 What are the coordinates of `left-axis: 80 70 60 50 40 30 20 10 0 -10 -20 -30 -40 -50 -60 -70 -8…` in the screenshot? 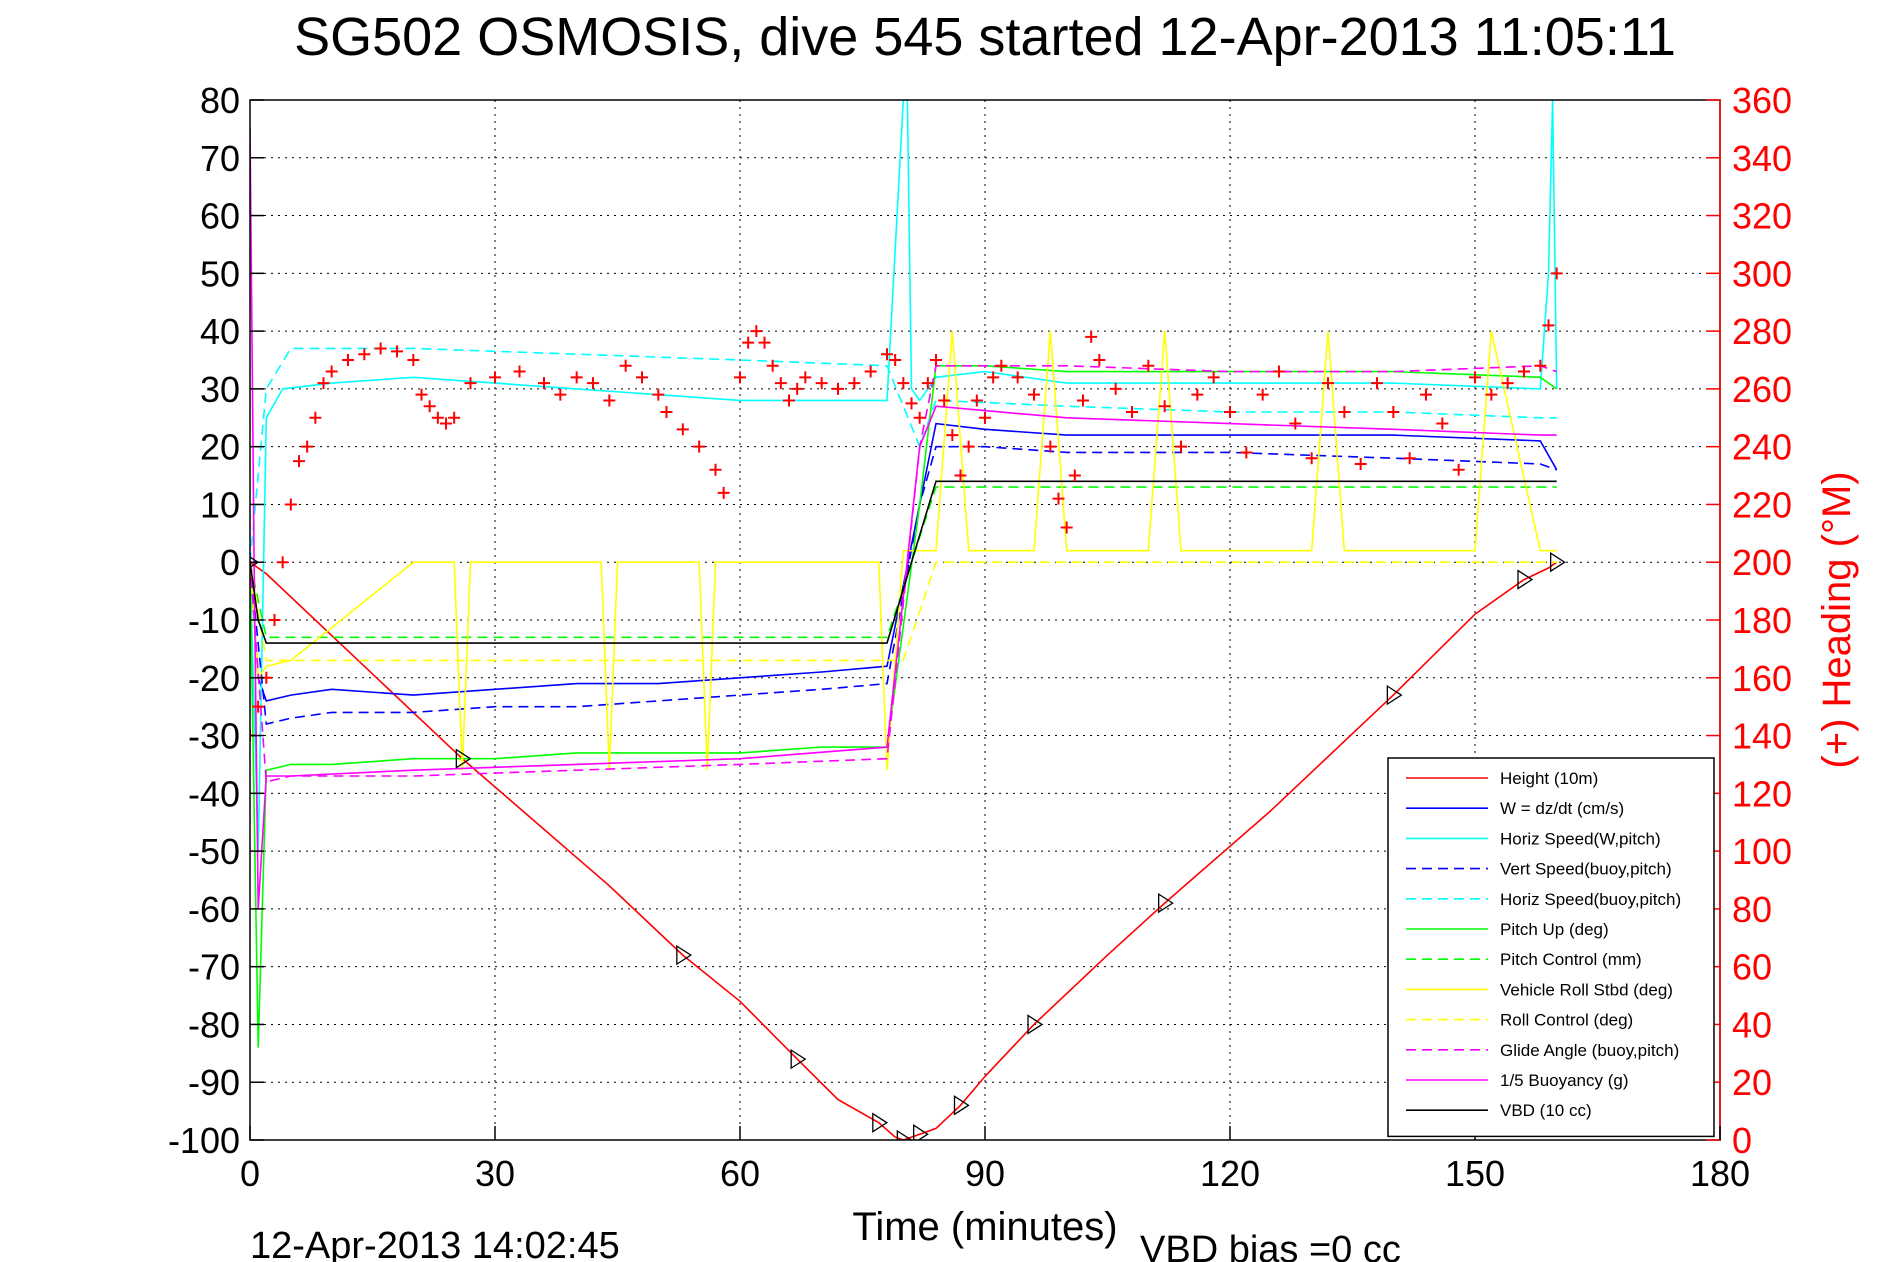 It's located at (216, 620).